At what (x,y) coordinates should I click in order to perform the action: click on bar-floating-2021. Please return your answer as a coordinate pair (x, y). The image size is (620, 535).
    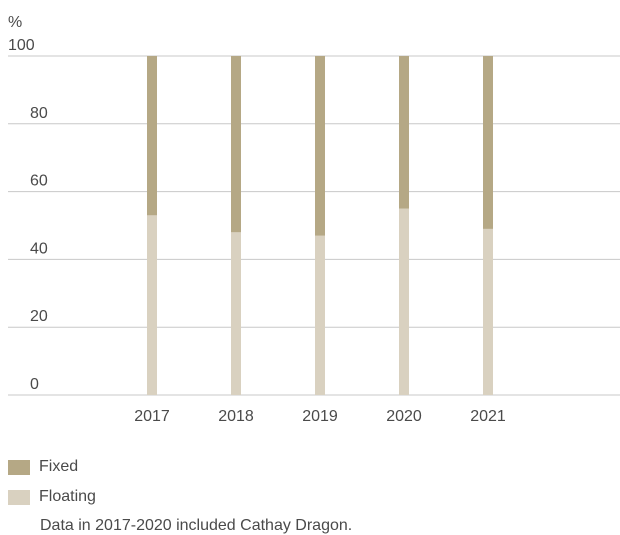
    Looking at the image, I should click on (488, 311).